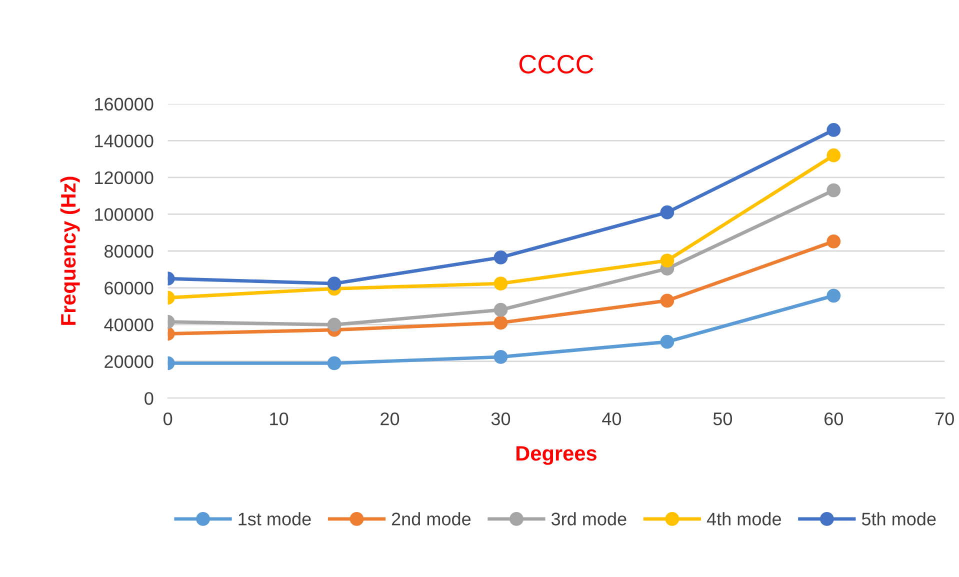 The width and height of the screenshot is (959, 577). I want to click on legend-label: 5th mode, so click(899, 519).